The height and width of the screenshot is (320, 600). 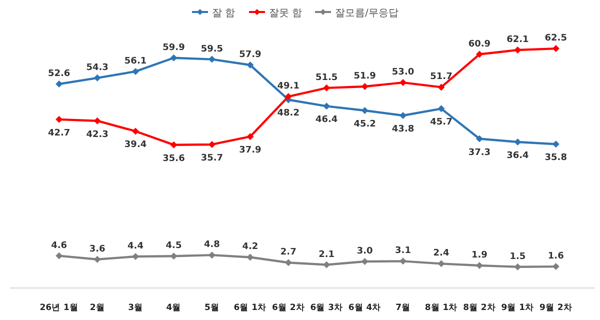 What do you see at coordinates (174, 308) in the screenshot?
I see `x-tick-label: 4월` at bounding box center [174, 308].